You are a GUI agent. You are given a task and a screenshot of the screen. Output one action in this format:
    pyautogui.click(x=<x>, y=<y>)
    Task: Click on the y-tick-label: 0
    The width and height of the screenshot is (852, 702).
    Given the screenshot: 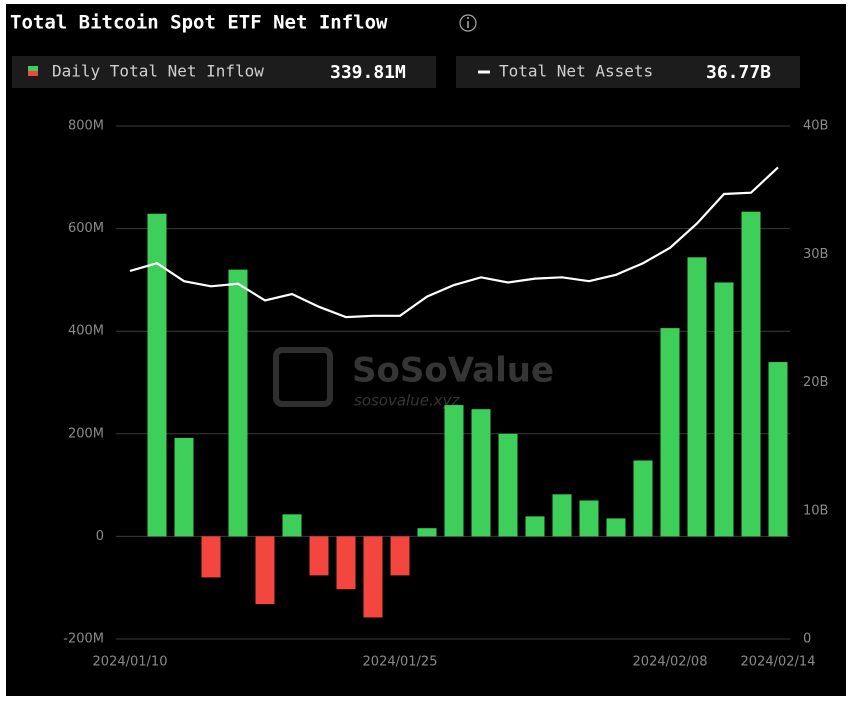 What is the action you would take?
    pyautogui.click(x=100, y=536)
    